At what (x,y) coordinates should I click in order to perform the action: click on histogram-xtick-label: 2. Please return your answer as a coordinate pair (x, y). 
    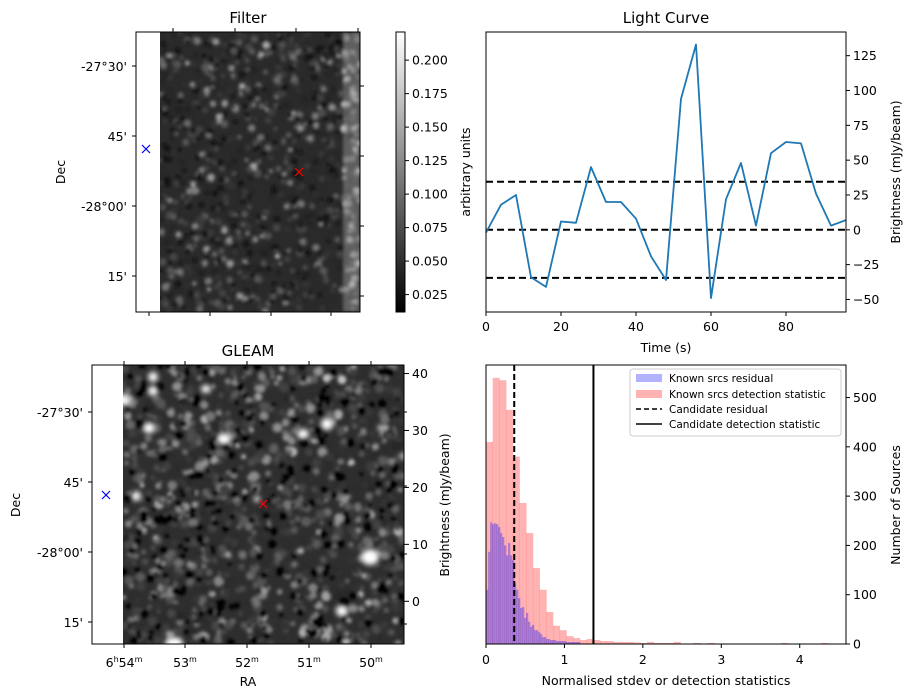
    Looking at the image, I should click on (643, 659).